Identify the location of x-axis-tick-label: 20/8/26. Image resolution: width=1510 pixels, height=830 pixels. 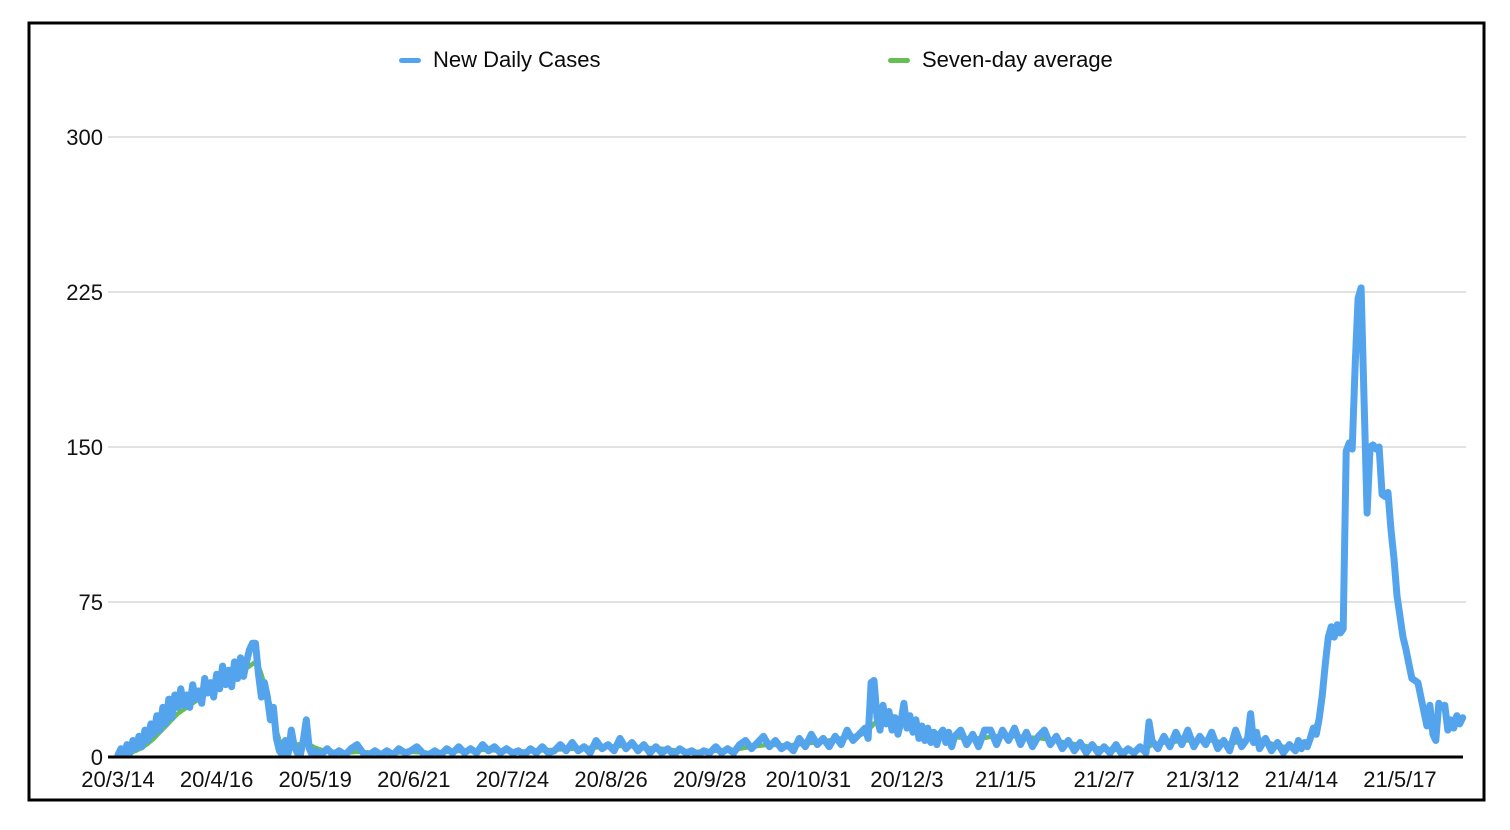
(610, 779).